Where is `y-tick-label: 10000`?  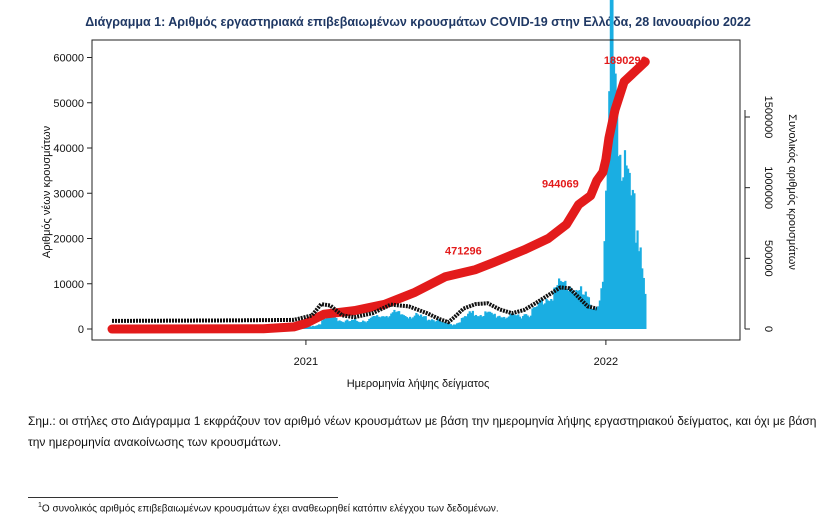
y-tick-label: 10000 is located at coordinates (68, 285).